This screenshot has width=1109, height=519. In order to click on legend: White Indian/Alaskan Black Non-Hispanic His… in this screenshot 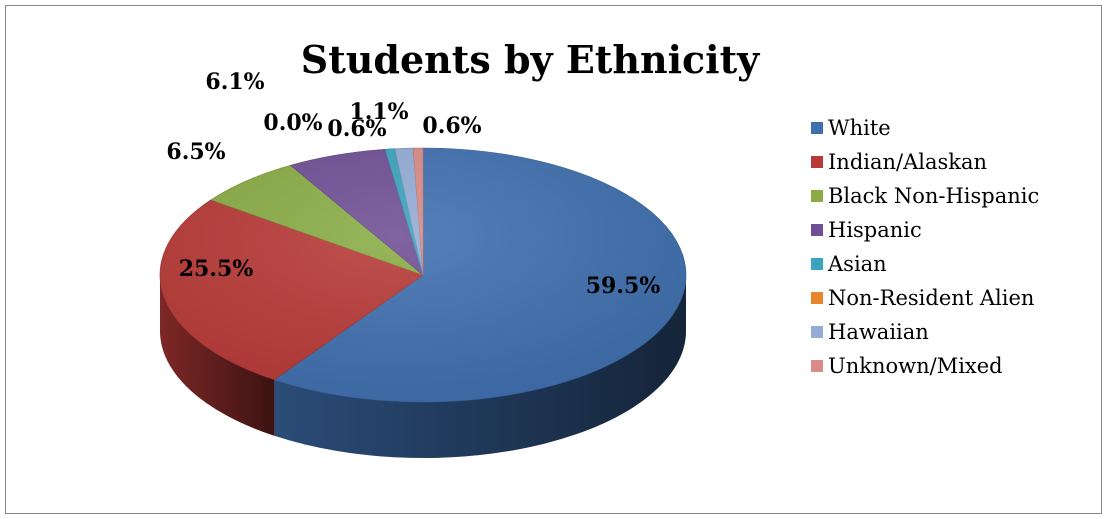, I will do `click(925, 247)`.